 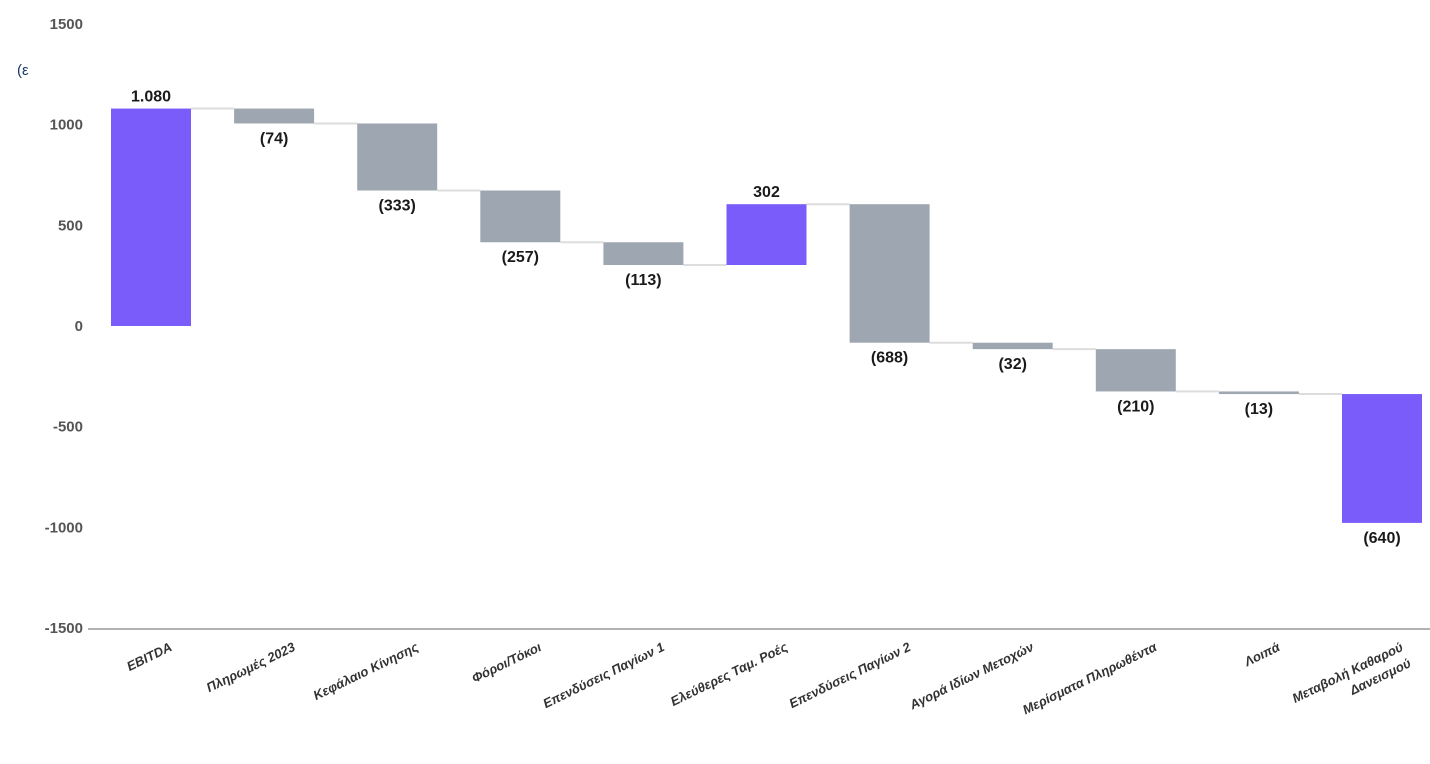 What do you see at coordinates (1259, 409) in the screenshot?
I see `data-label: (13)` at bounding box center [1259, 409].